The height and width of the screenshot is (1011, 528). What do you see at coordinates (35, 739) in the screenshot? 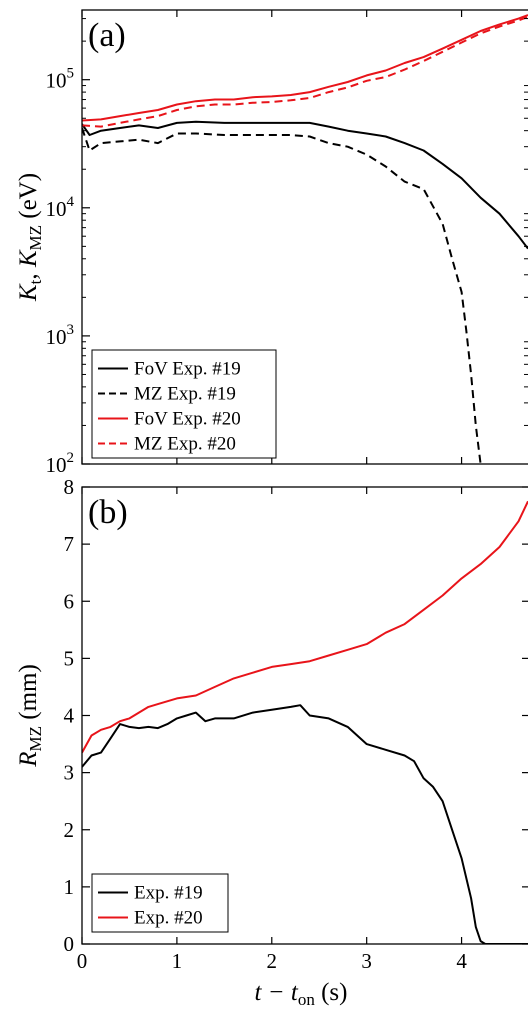
I see `y-label-r-sub: MZ` at bounding box center [35, 739].